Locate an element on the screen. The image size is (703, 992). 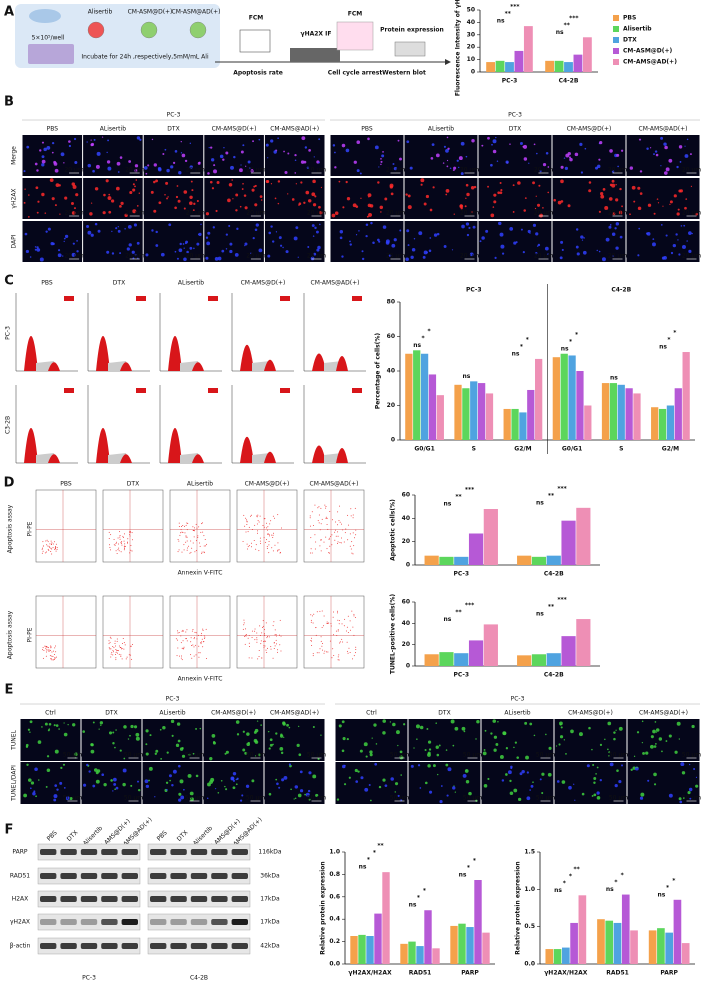
significance: * is located at coordinates (675, 333).